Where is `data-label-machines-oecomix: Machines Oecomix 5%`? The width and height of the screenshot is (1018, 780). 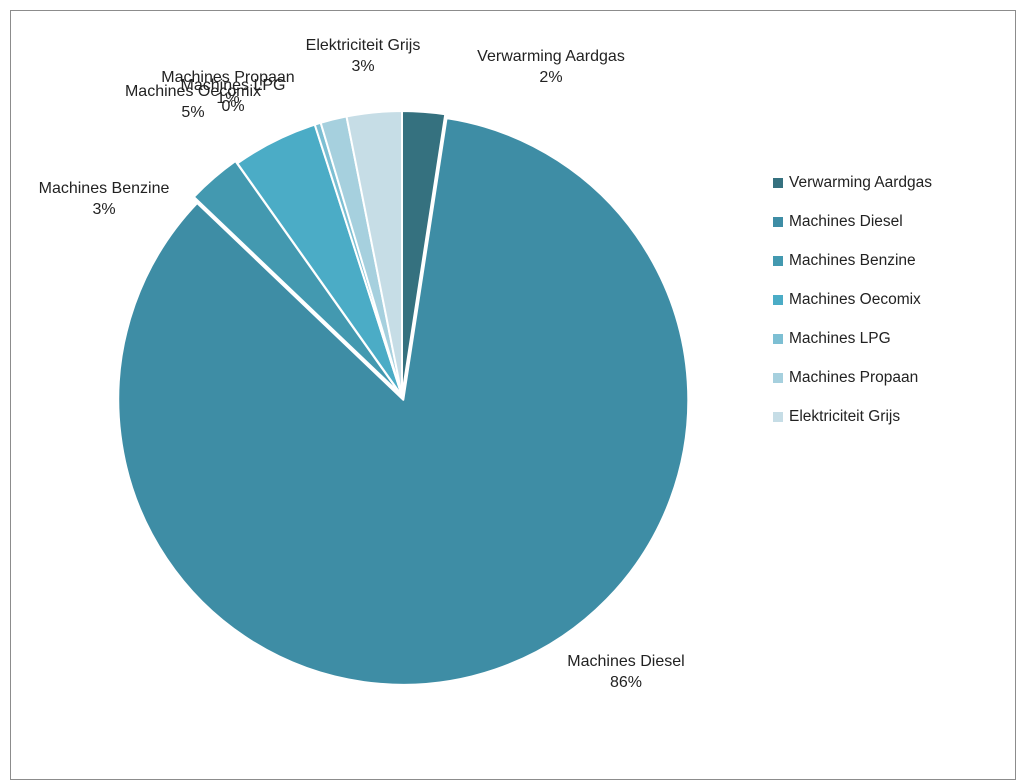
data-label-machines-oecomix: Machines Oecomix 5% is located at coordinates (193, 102).